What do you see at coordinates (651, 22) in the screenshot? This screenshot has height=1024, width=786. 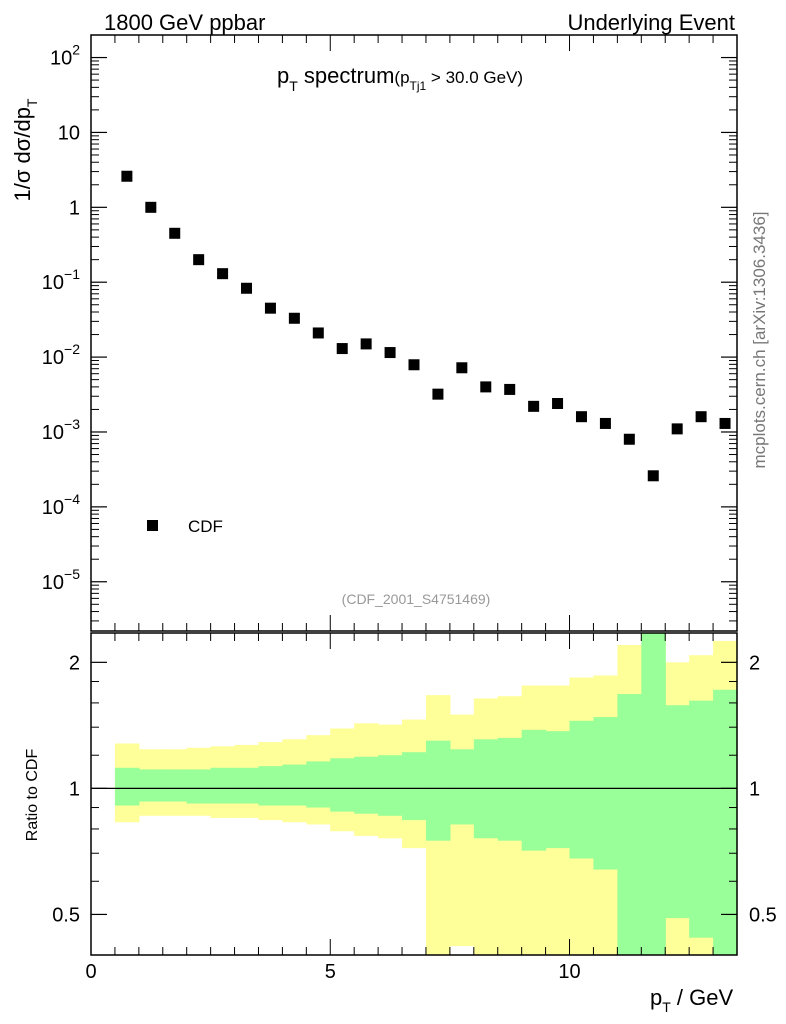 I see `header-right: Underlying Event` at bounding box center [651, 22].